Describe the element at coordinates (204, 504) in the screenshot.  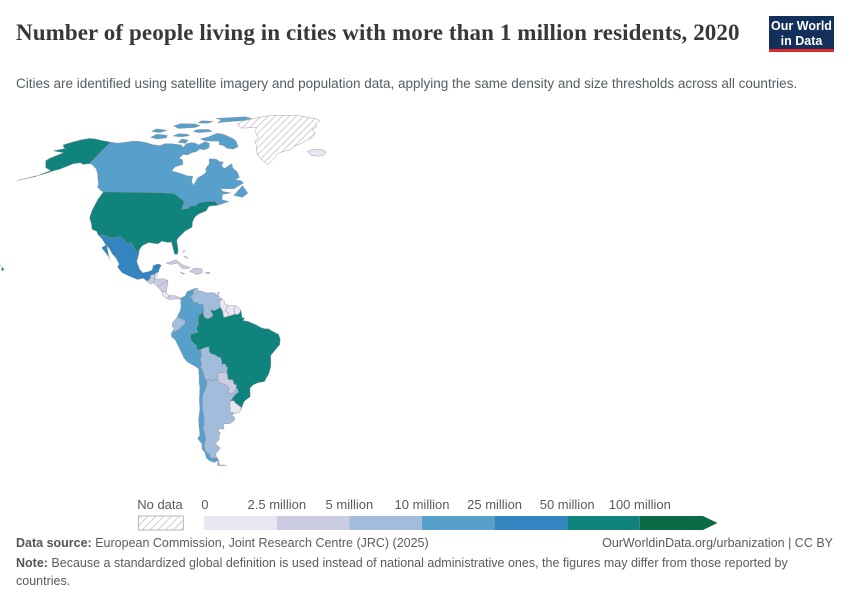
I see `svg-text: 0` at that location.